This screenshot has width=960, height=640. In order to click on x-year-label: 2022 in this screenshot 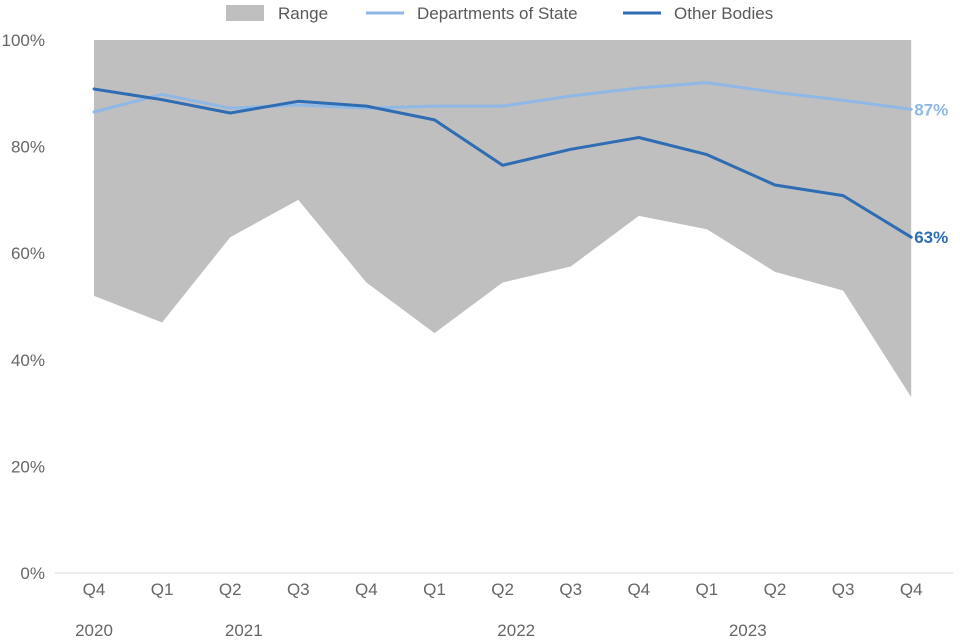, I will do `click(516, 630)`.